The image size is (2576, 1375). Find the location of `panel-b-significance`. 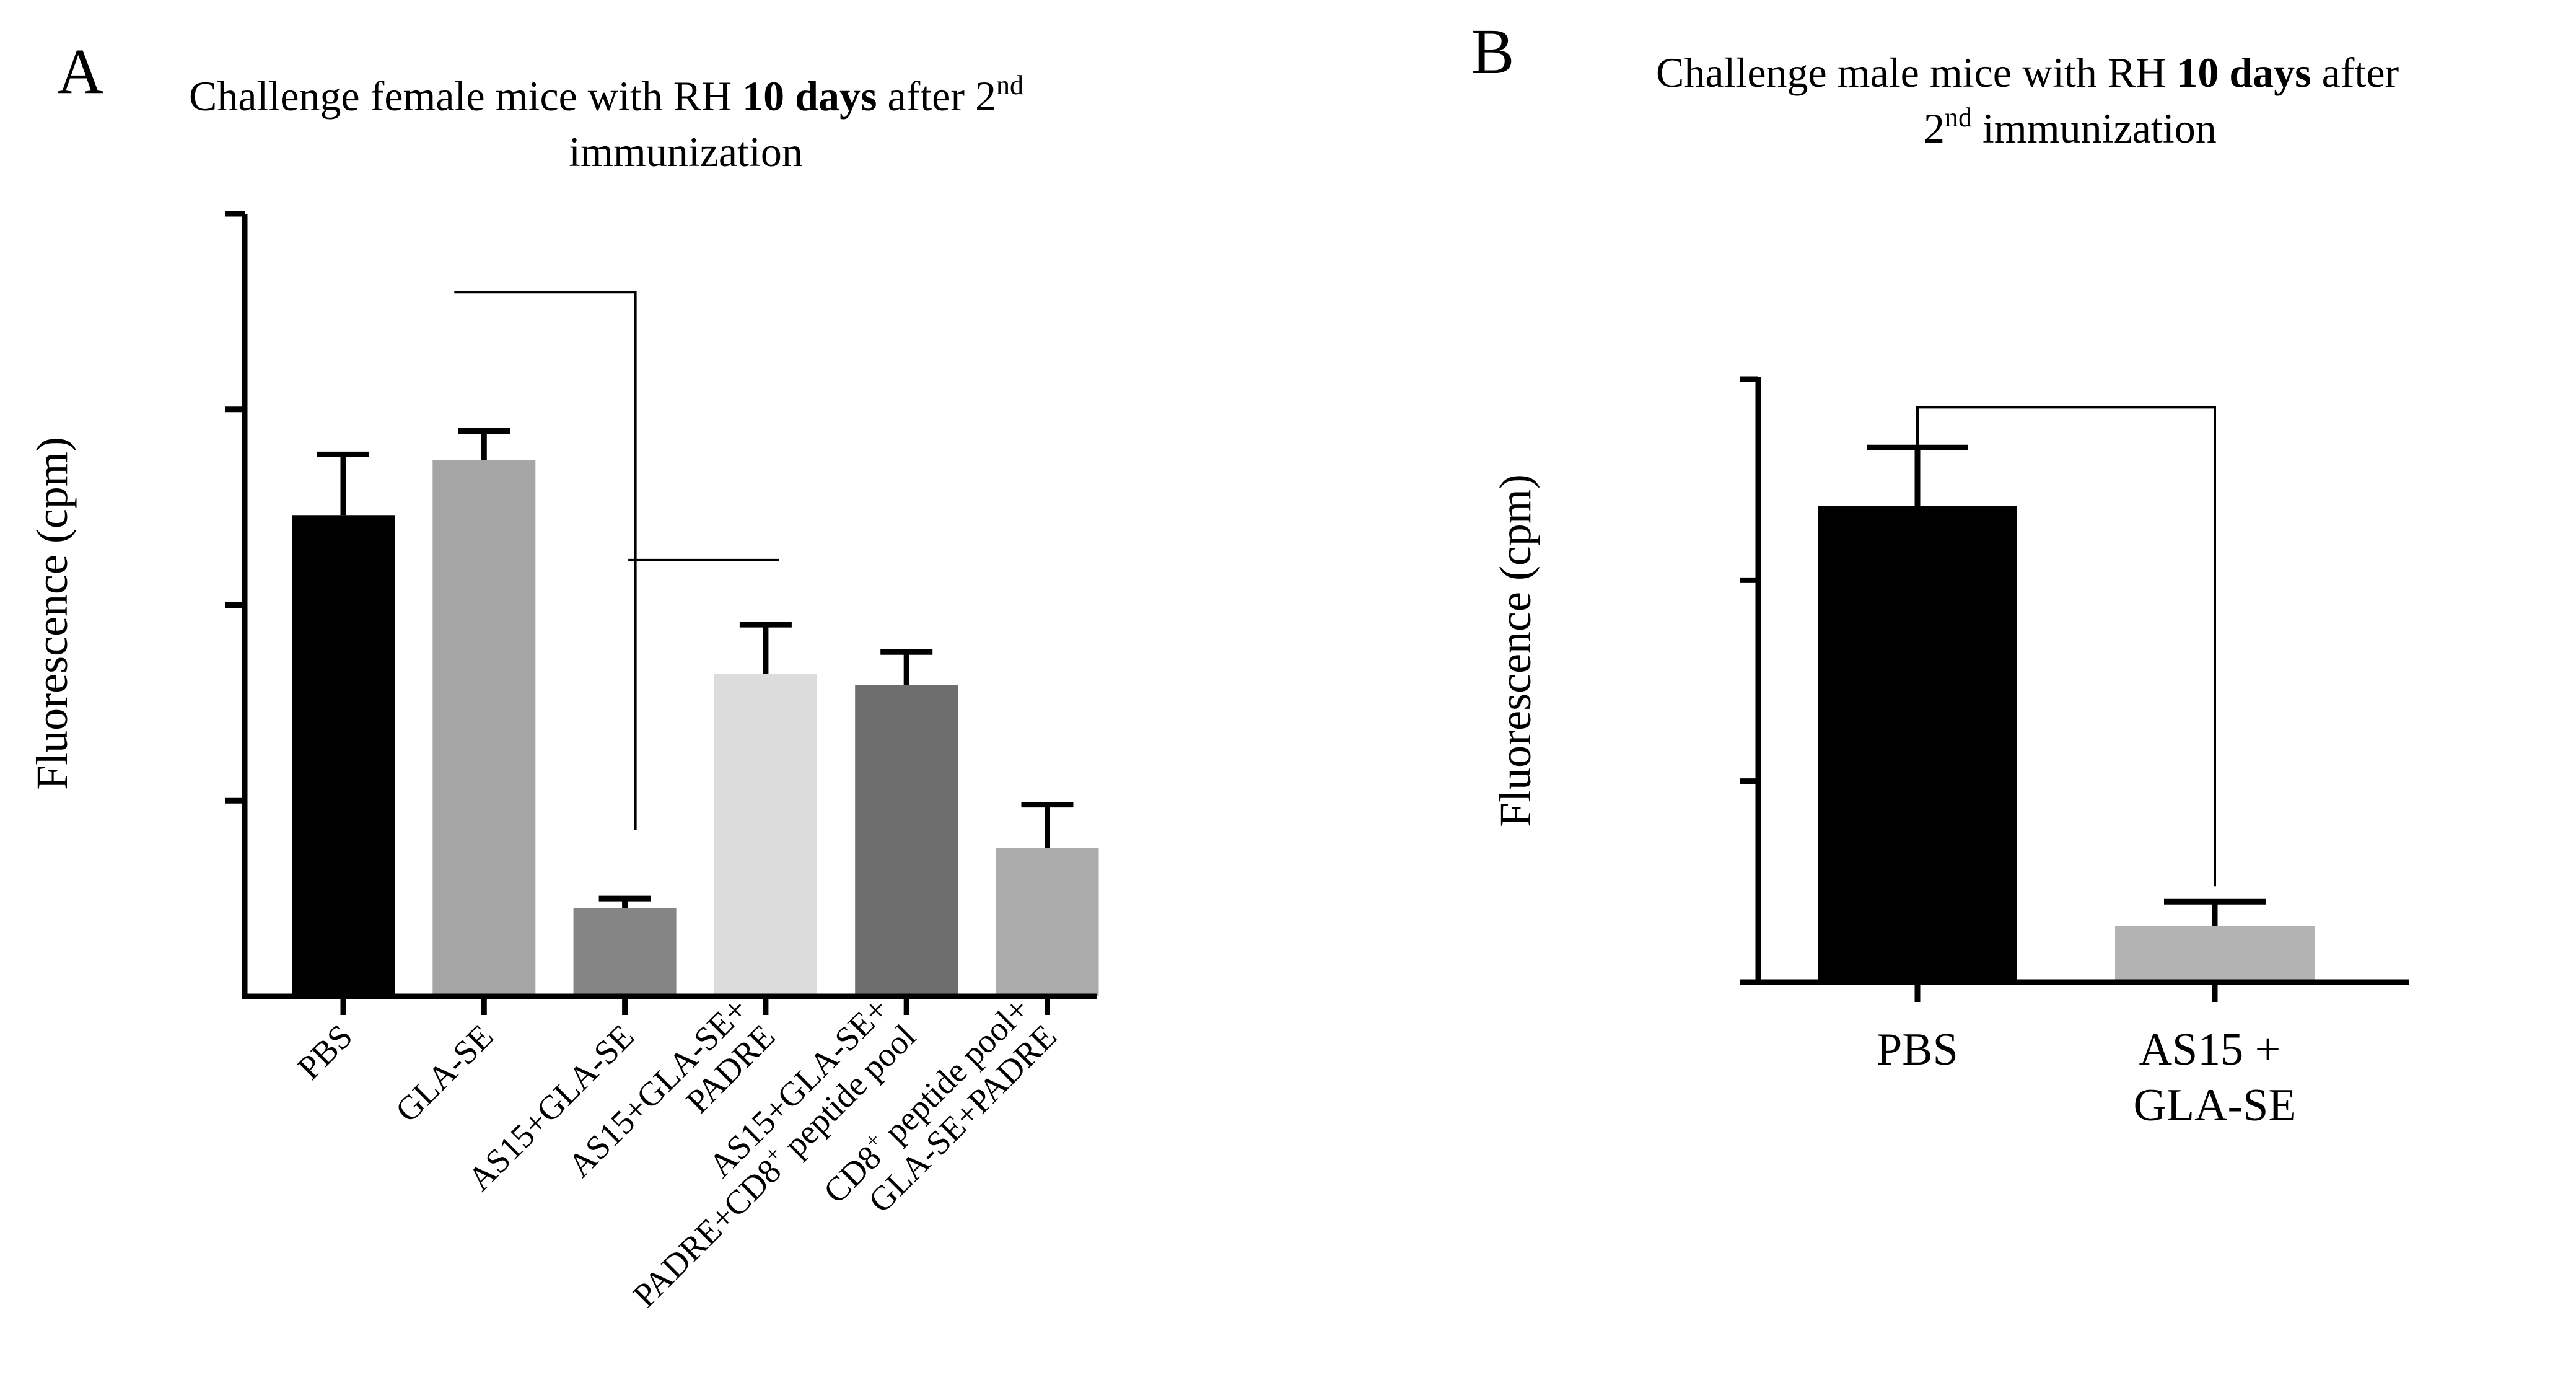

panel-b-significance is located at coordinates (2066, 646).